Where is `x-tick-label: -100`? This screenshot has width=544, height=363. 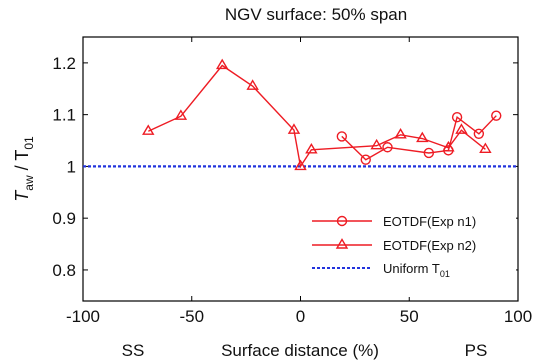
x-tick-label: -100 is located at coordinates (83, 316).